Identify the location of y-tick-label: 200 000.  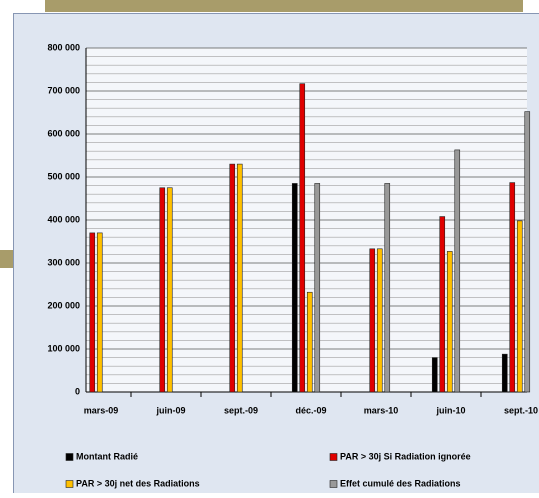
(63, 305).